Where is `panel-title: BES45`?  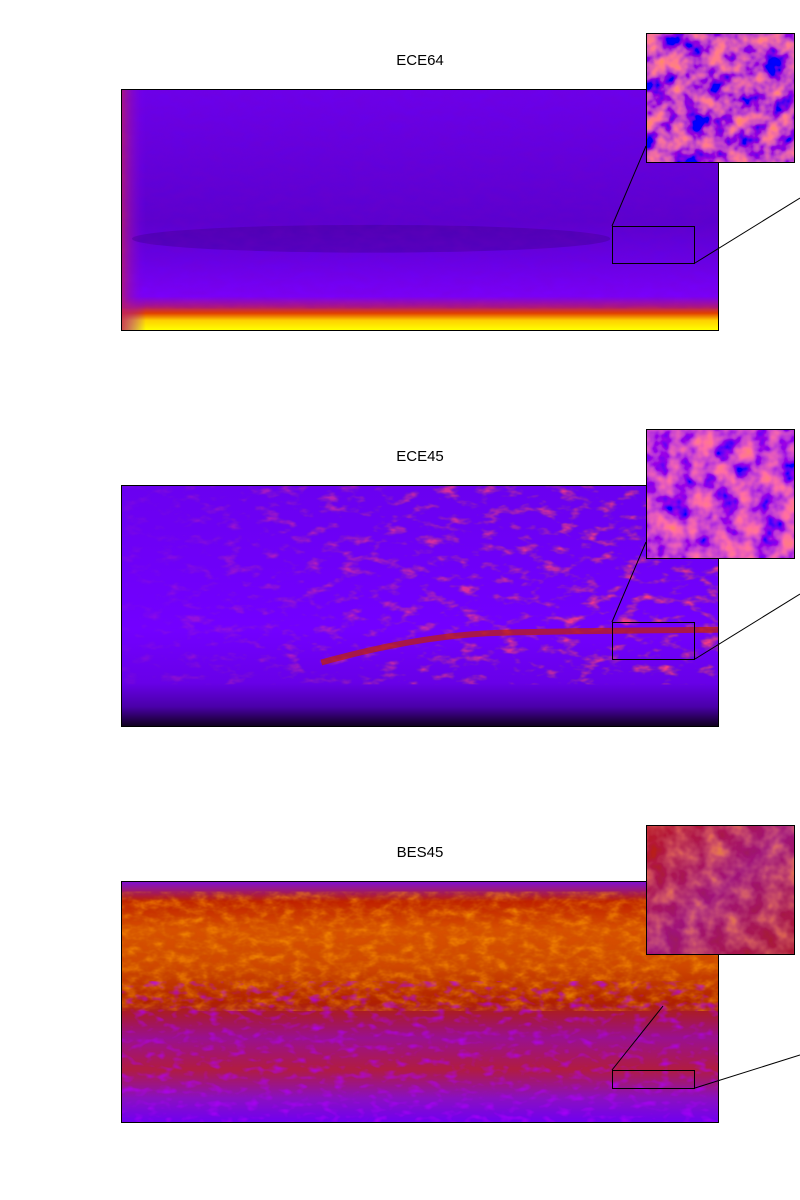
panel-title: BES45 is located at coordinates (420, 852).